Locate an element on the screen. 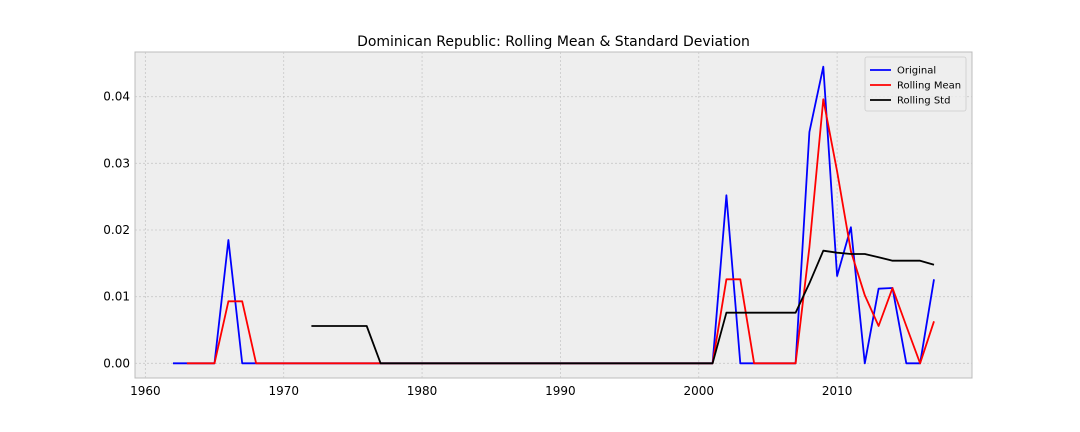  y-tick-label: 0.04 is located at coordinates (116, 97).